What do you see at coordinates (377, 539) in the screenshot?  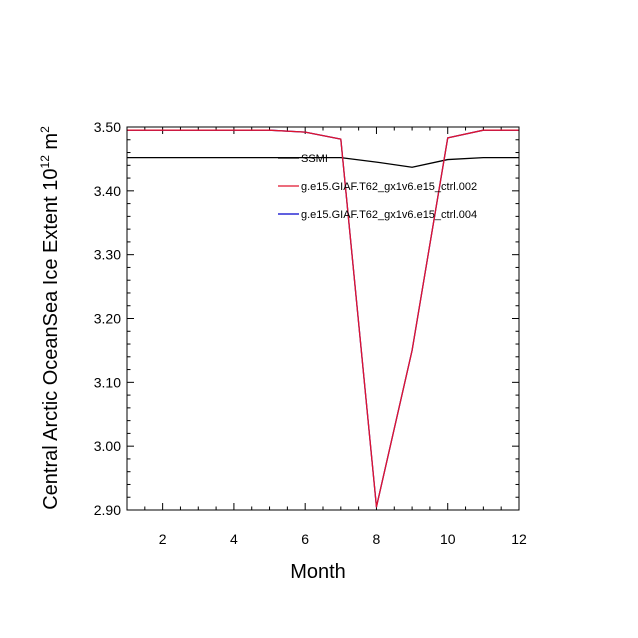 I see `x-tick-label: 8` at bounding box center [377, 539].